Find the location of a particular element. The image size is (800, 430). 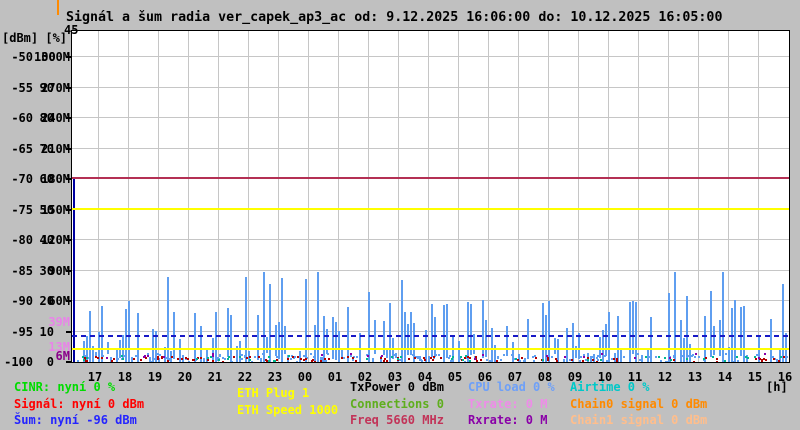

y-label-pct: 30 is located at coordinates (46, 271).